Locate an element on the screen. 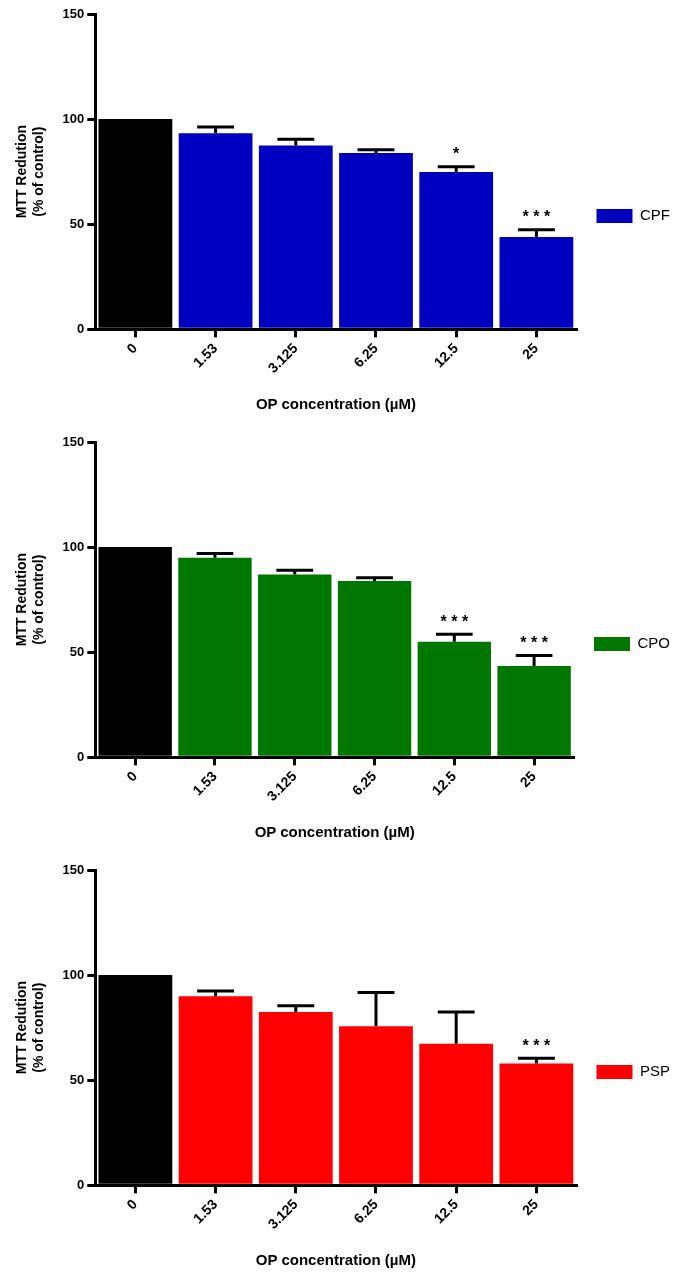  legend-label: PSP is located at coordinates (654, 1071).